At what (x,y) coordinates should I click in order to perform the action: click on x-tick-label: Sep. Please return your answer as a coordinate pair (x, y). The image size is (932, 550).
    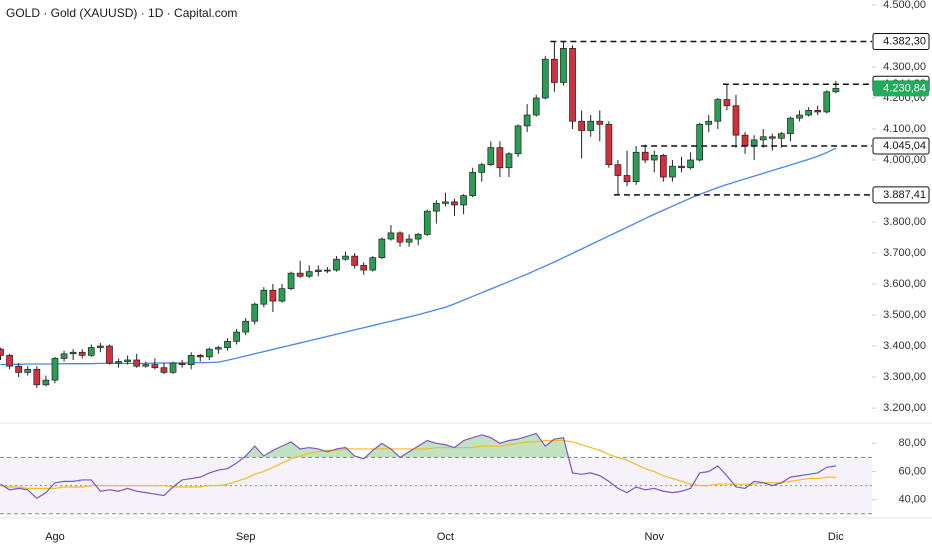
    Looking at the image, I should click on (246, 537).